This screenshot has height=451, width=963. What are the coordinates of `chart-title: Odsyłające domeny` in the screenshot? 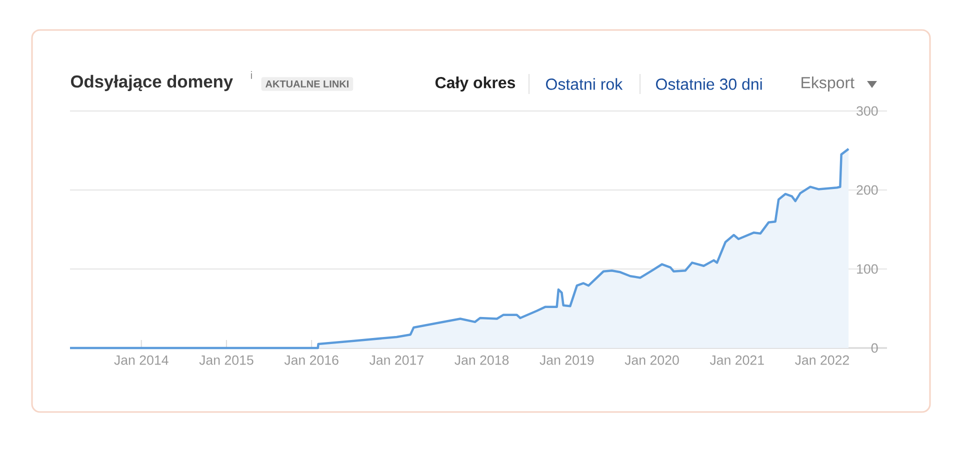 It's located at (151, 83).